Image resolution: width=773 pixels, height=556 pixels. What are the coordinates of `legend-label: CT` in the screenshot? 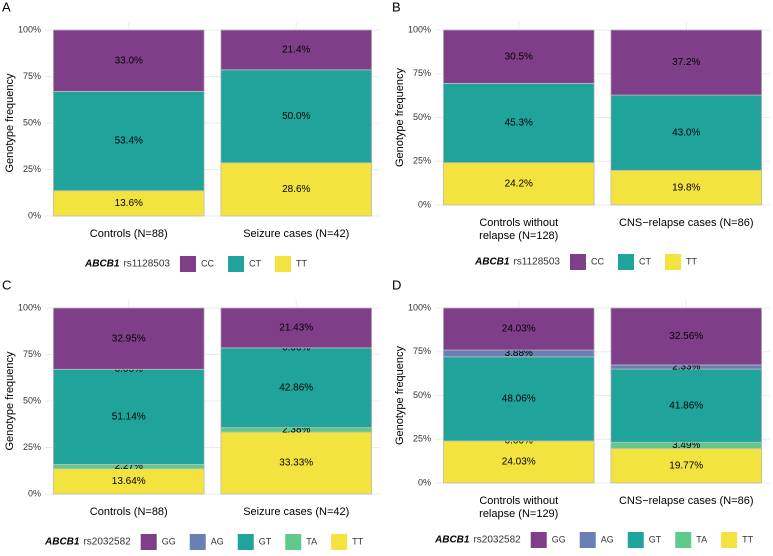 It's located at (255, 263).